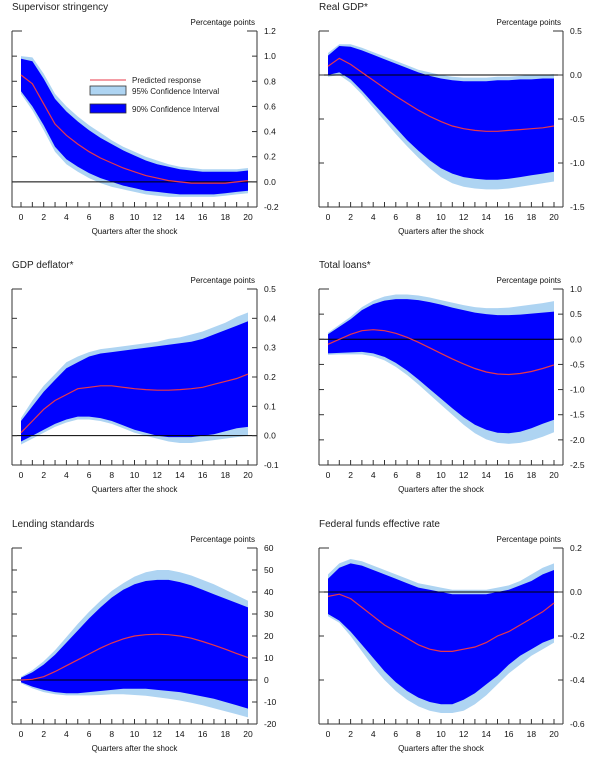 The width and height of the screenshot is (600, 759). I want to click on y-tick-label: -20, so click(270, 724).